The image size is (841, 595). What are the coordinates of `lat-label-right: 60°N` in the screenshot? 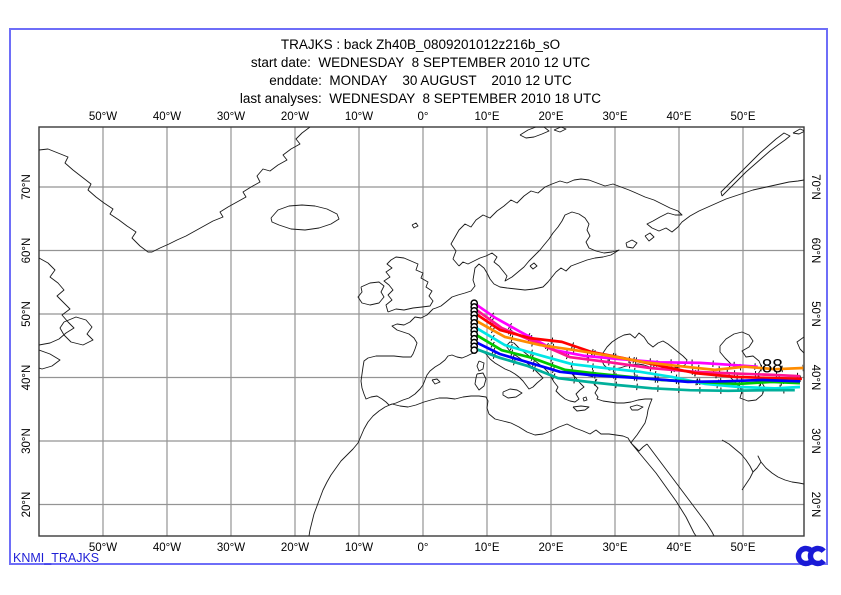 It's located at (815, 251).